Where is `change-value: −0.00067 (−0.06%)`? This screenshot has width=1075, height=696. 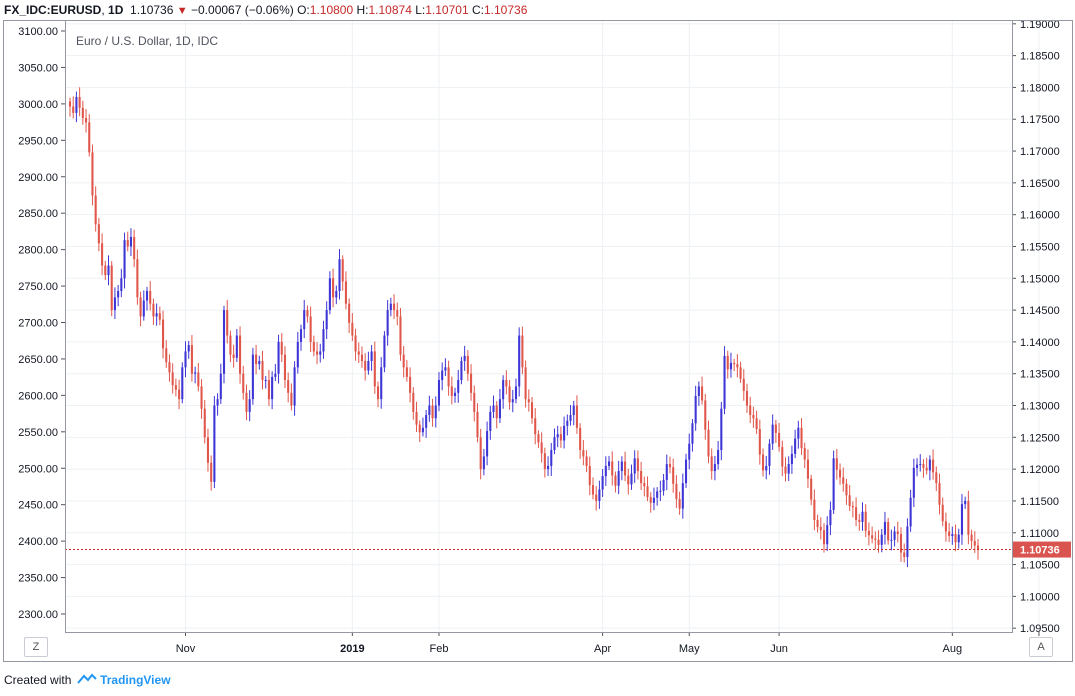
change-value: −0.00067 (−0.06%) is located at coordinates (242, 10).